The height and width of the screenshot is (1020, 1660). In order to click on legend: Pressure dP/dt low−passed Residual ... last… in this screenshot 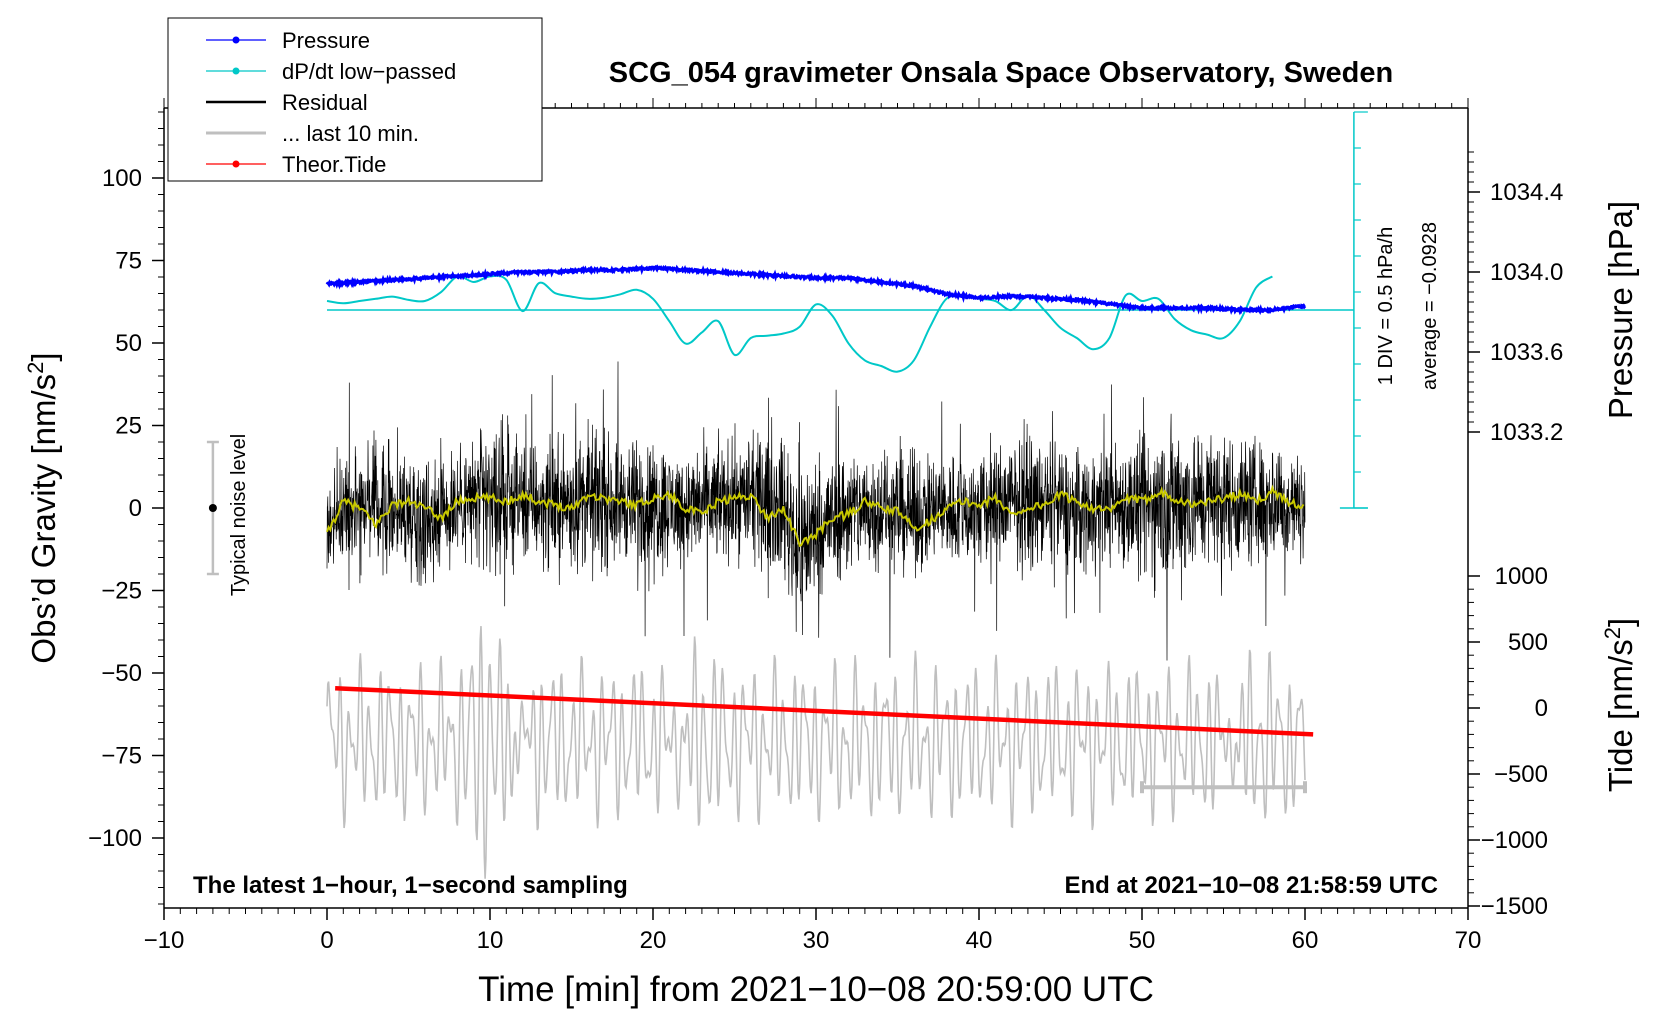, I will do `click(355, 99)`.